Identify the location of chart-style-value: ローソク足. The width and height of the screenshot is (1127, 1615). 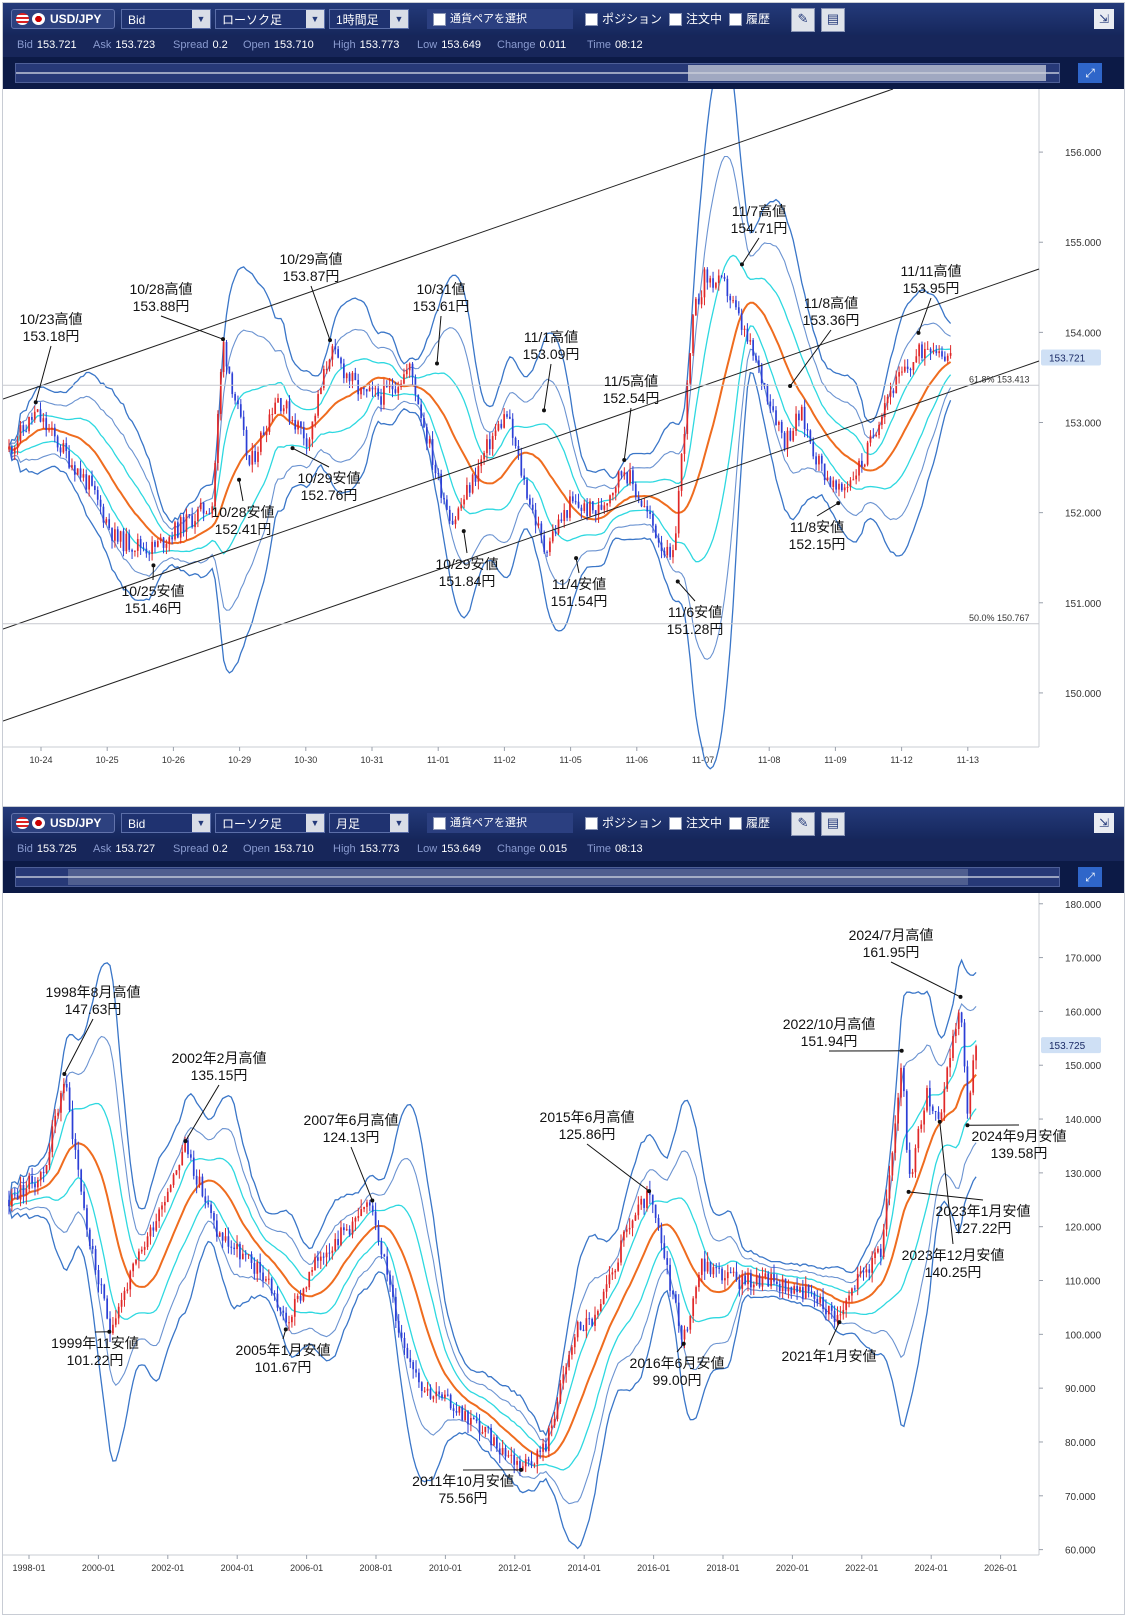
(252, 20).